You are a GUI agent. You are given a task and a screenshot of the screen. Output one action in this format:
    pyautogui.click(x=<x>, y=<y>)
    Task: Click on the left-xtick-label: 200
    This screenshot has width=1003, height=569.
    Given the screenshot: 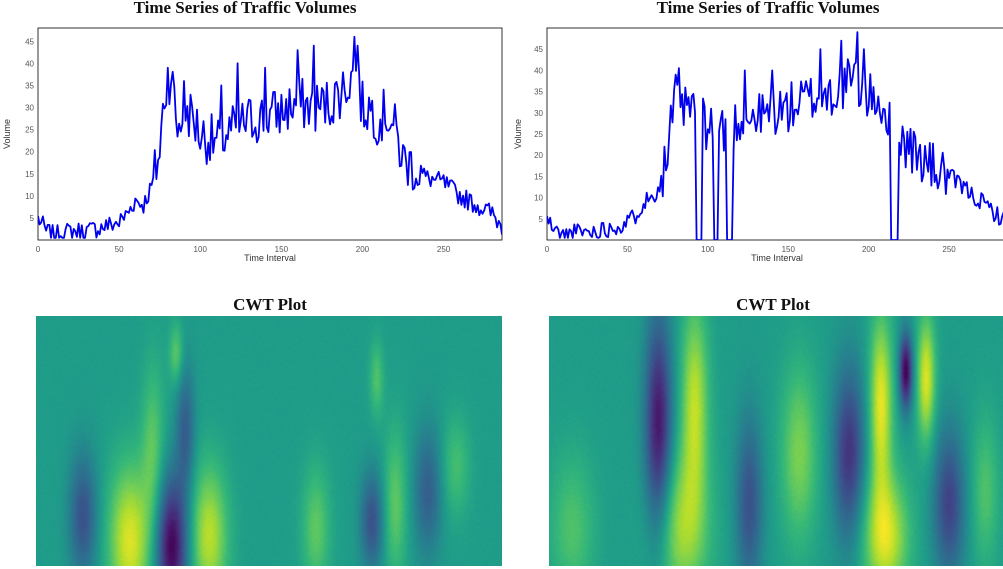 What is the action you would take?
    pyautogui.click(x=363, y=249)
    